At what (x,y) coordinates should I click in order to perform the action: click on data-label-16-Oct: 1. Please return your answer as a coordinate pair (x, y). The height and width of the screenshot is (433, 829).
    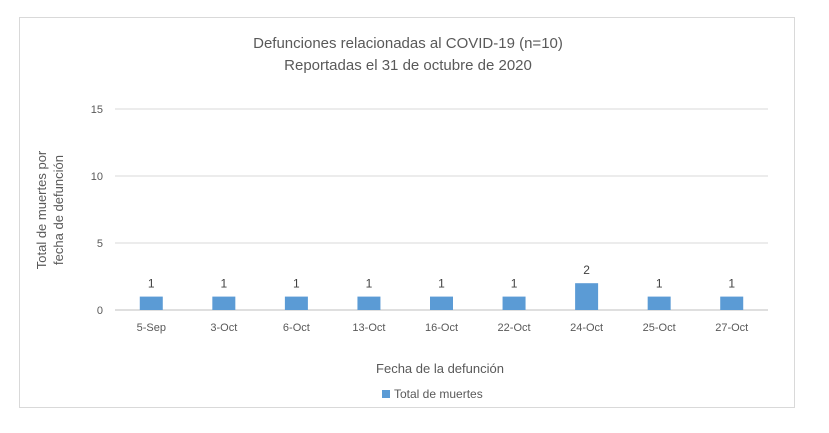
    Looking at the image, I should click on (441, 284).